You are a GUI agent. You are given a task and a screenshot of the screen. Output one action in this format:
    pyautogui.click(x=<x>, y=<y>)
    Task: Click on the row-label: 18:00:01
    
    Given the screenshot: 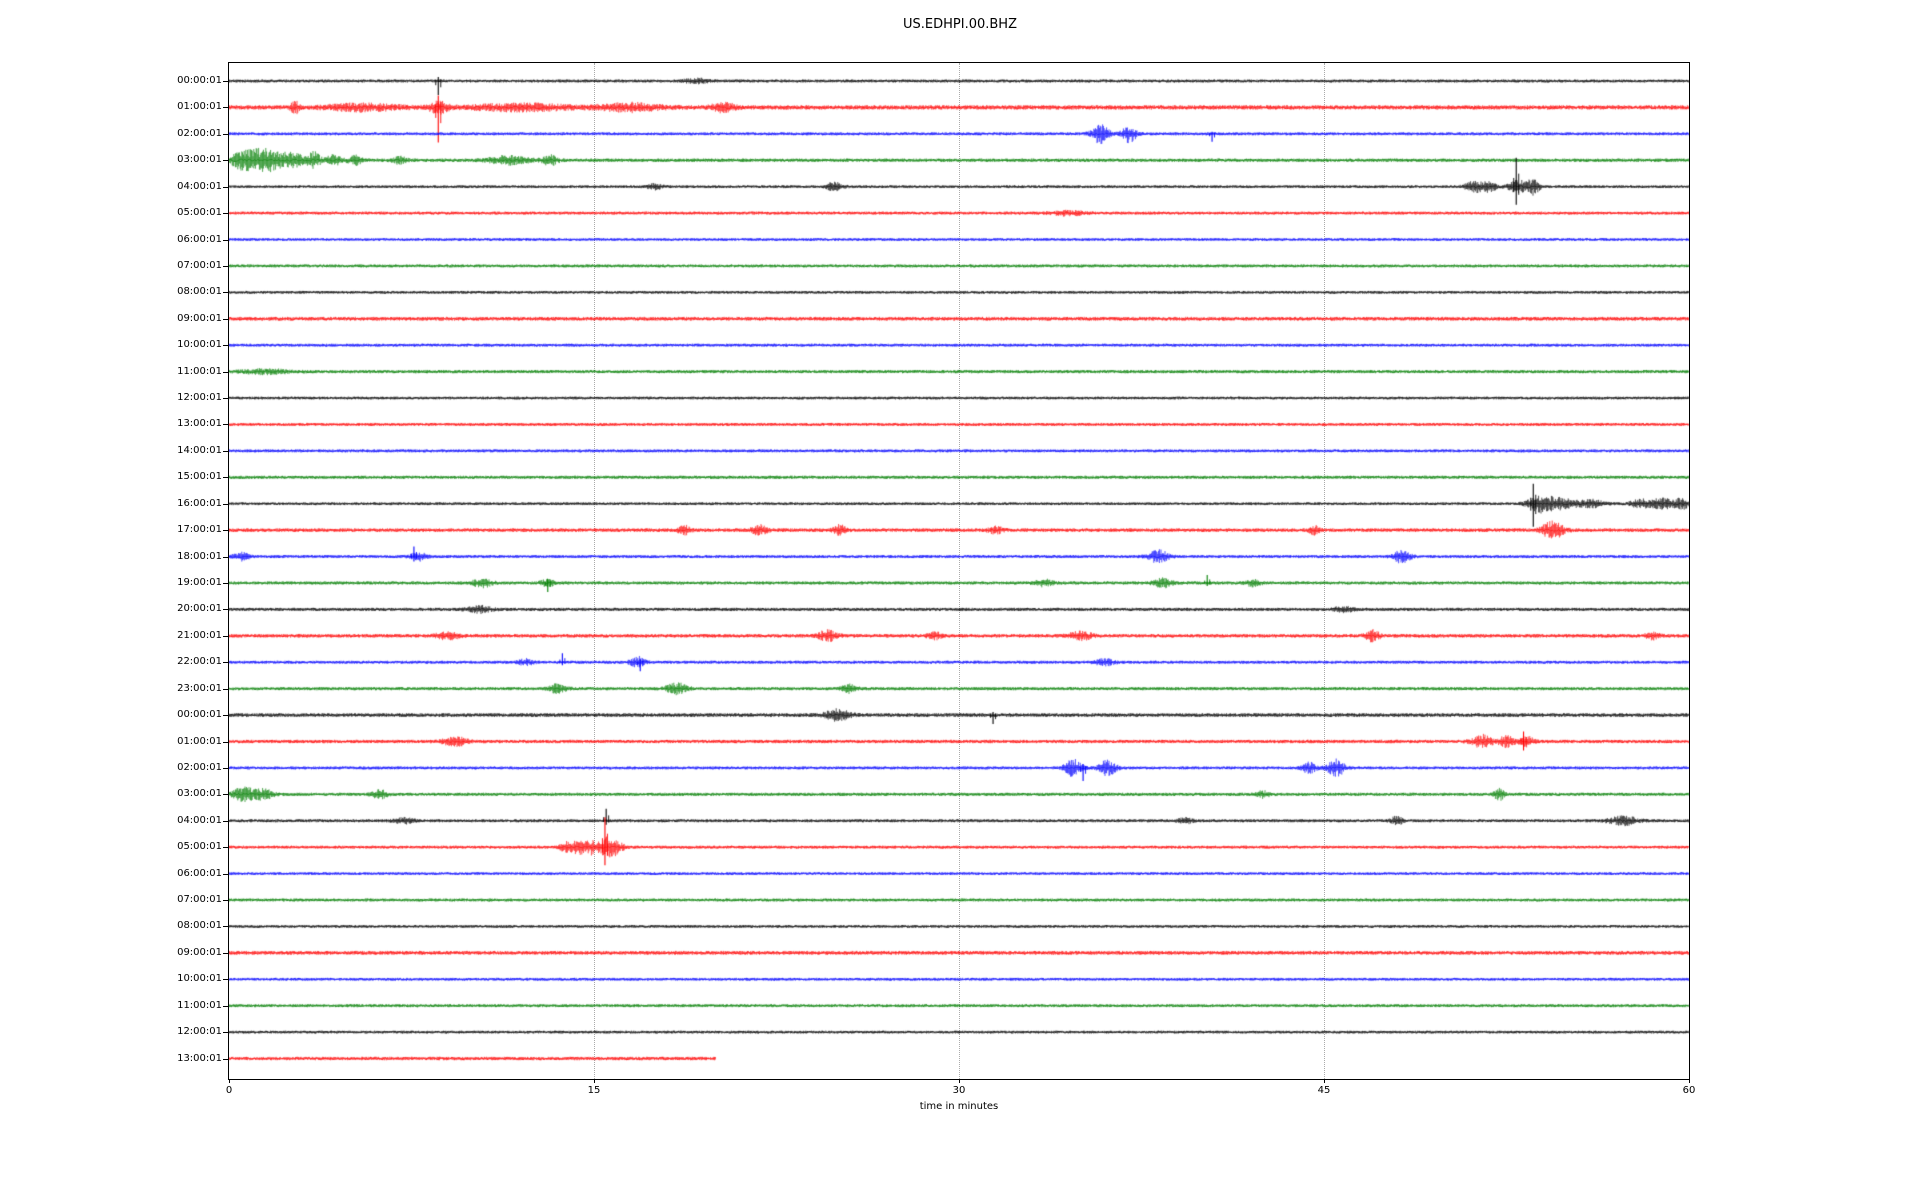 What is the action you would take?
    pyautogui.click(x=199, y=556)
    